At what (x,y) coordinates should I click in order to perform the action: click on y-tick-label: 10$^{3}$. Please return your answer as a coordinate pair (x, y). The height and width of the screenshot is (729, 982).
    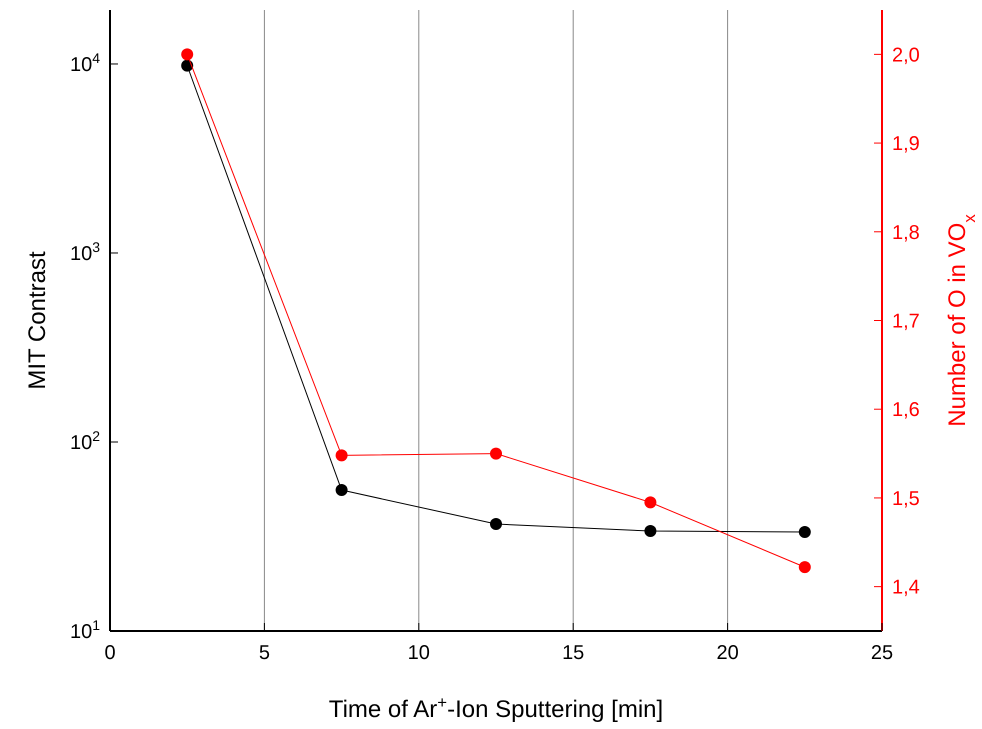
    Looking at the image, I should click on (85, 251).